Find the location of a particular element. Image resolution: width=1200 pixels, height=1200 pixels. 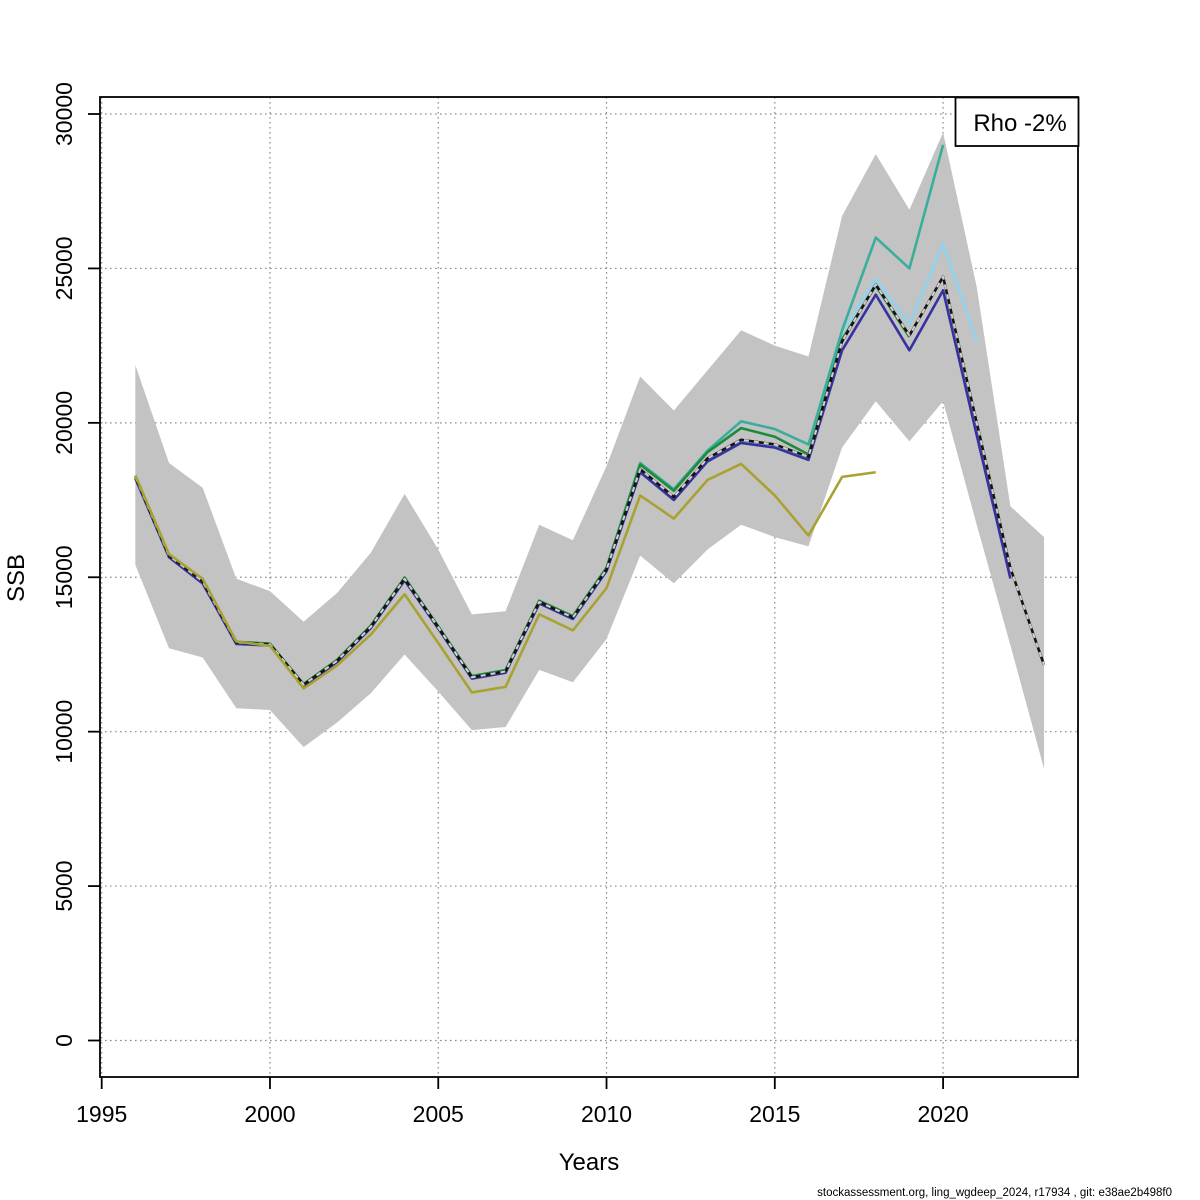

legend-box: Rho -2% is located at coordinates (1017, 121).